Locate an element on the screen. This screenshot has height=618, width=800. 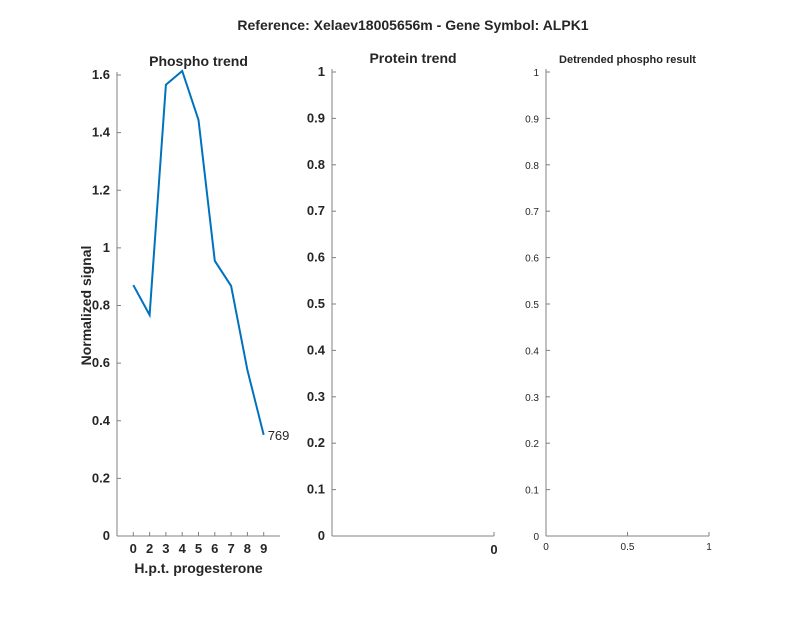
x-tick-label: 3 is located at coordinates (165, 548).